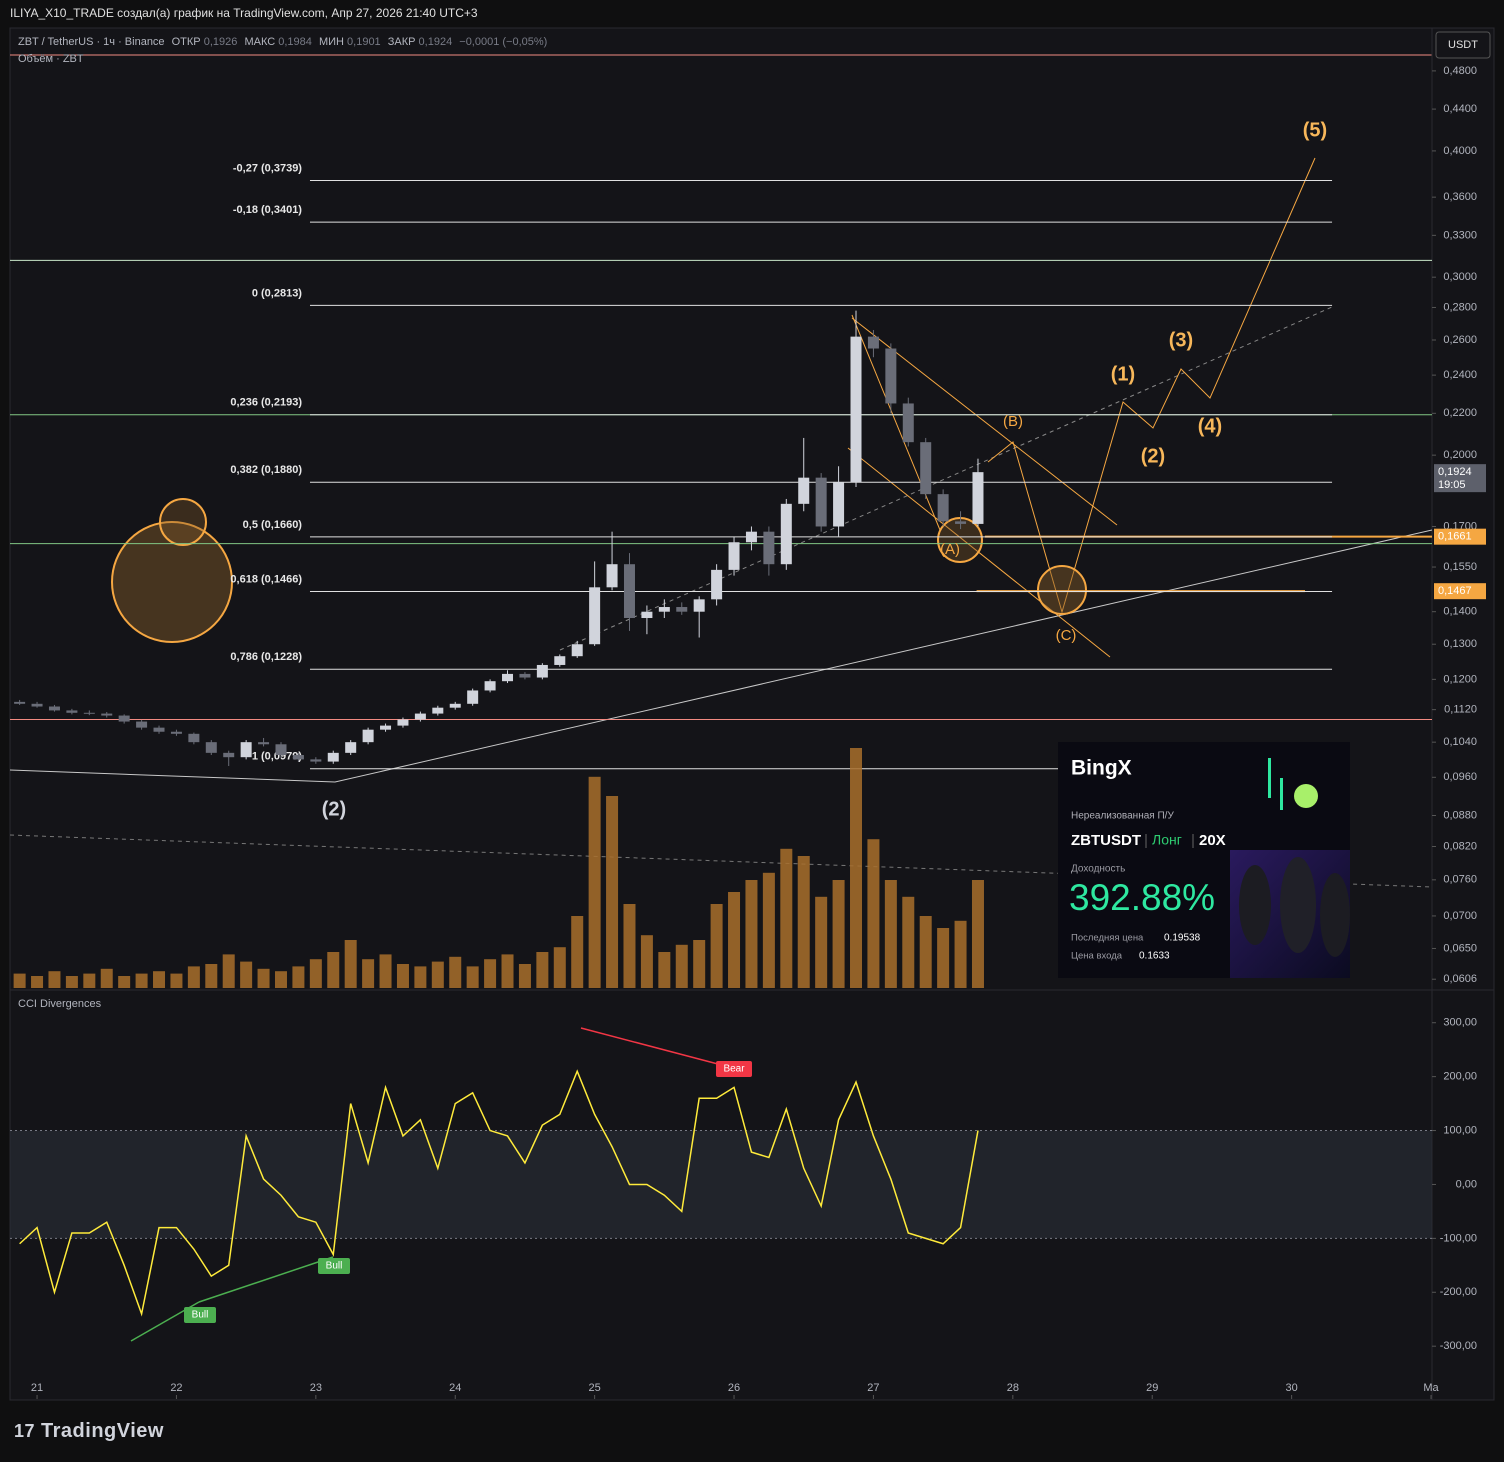 Image resolution: width=1504 pixels, height=1462 pixels. What do you see at coordinates (1142, 897) in the screenshot?
I see `card-yield: 392.88%` at bounding box center [1142, 897].